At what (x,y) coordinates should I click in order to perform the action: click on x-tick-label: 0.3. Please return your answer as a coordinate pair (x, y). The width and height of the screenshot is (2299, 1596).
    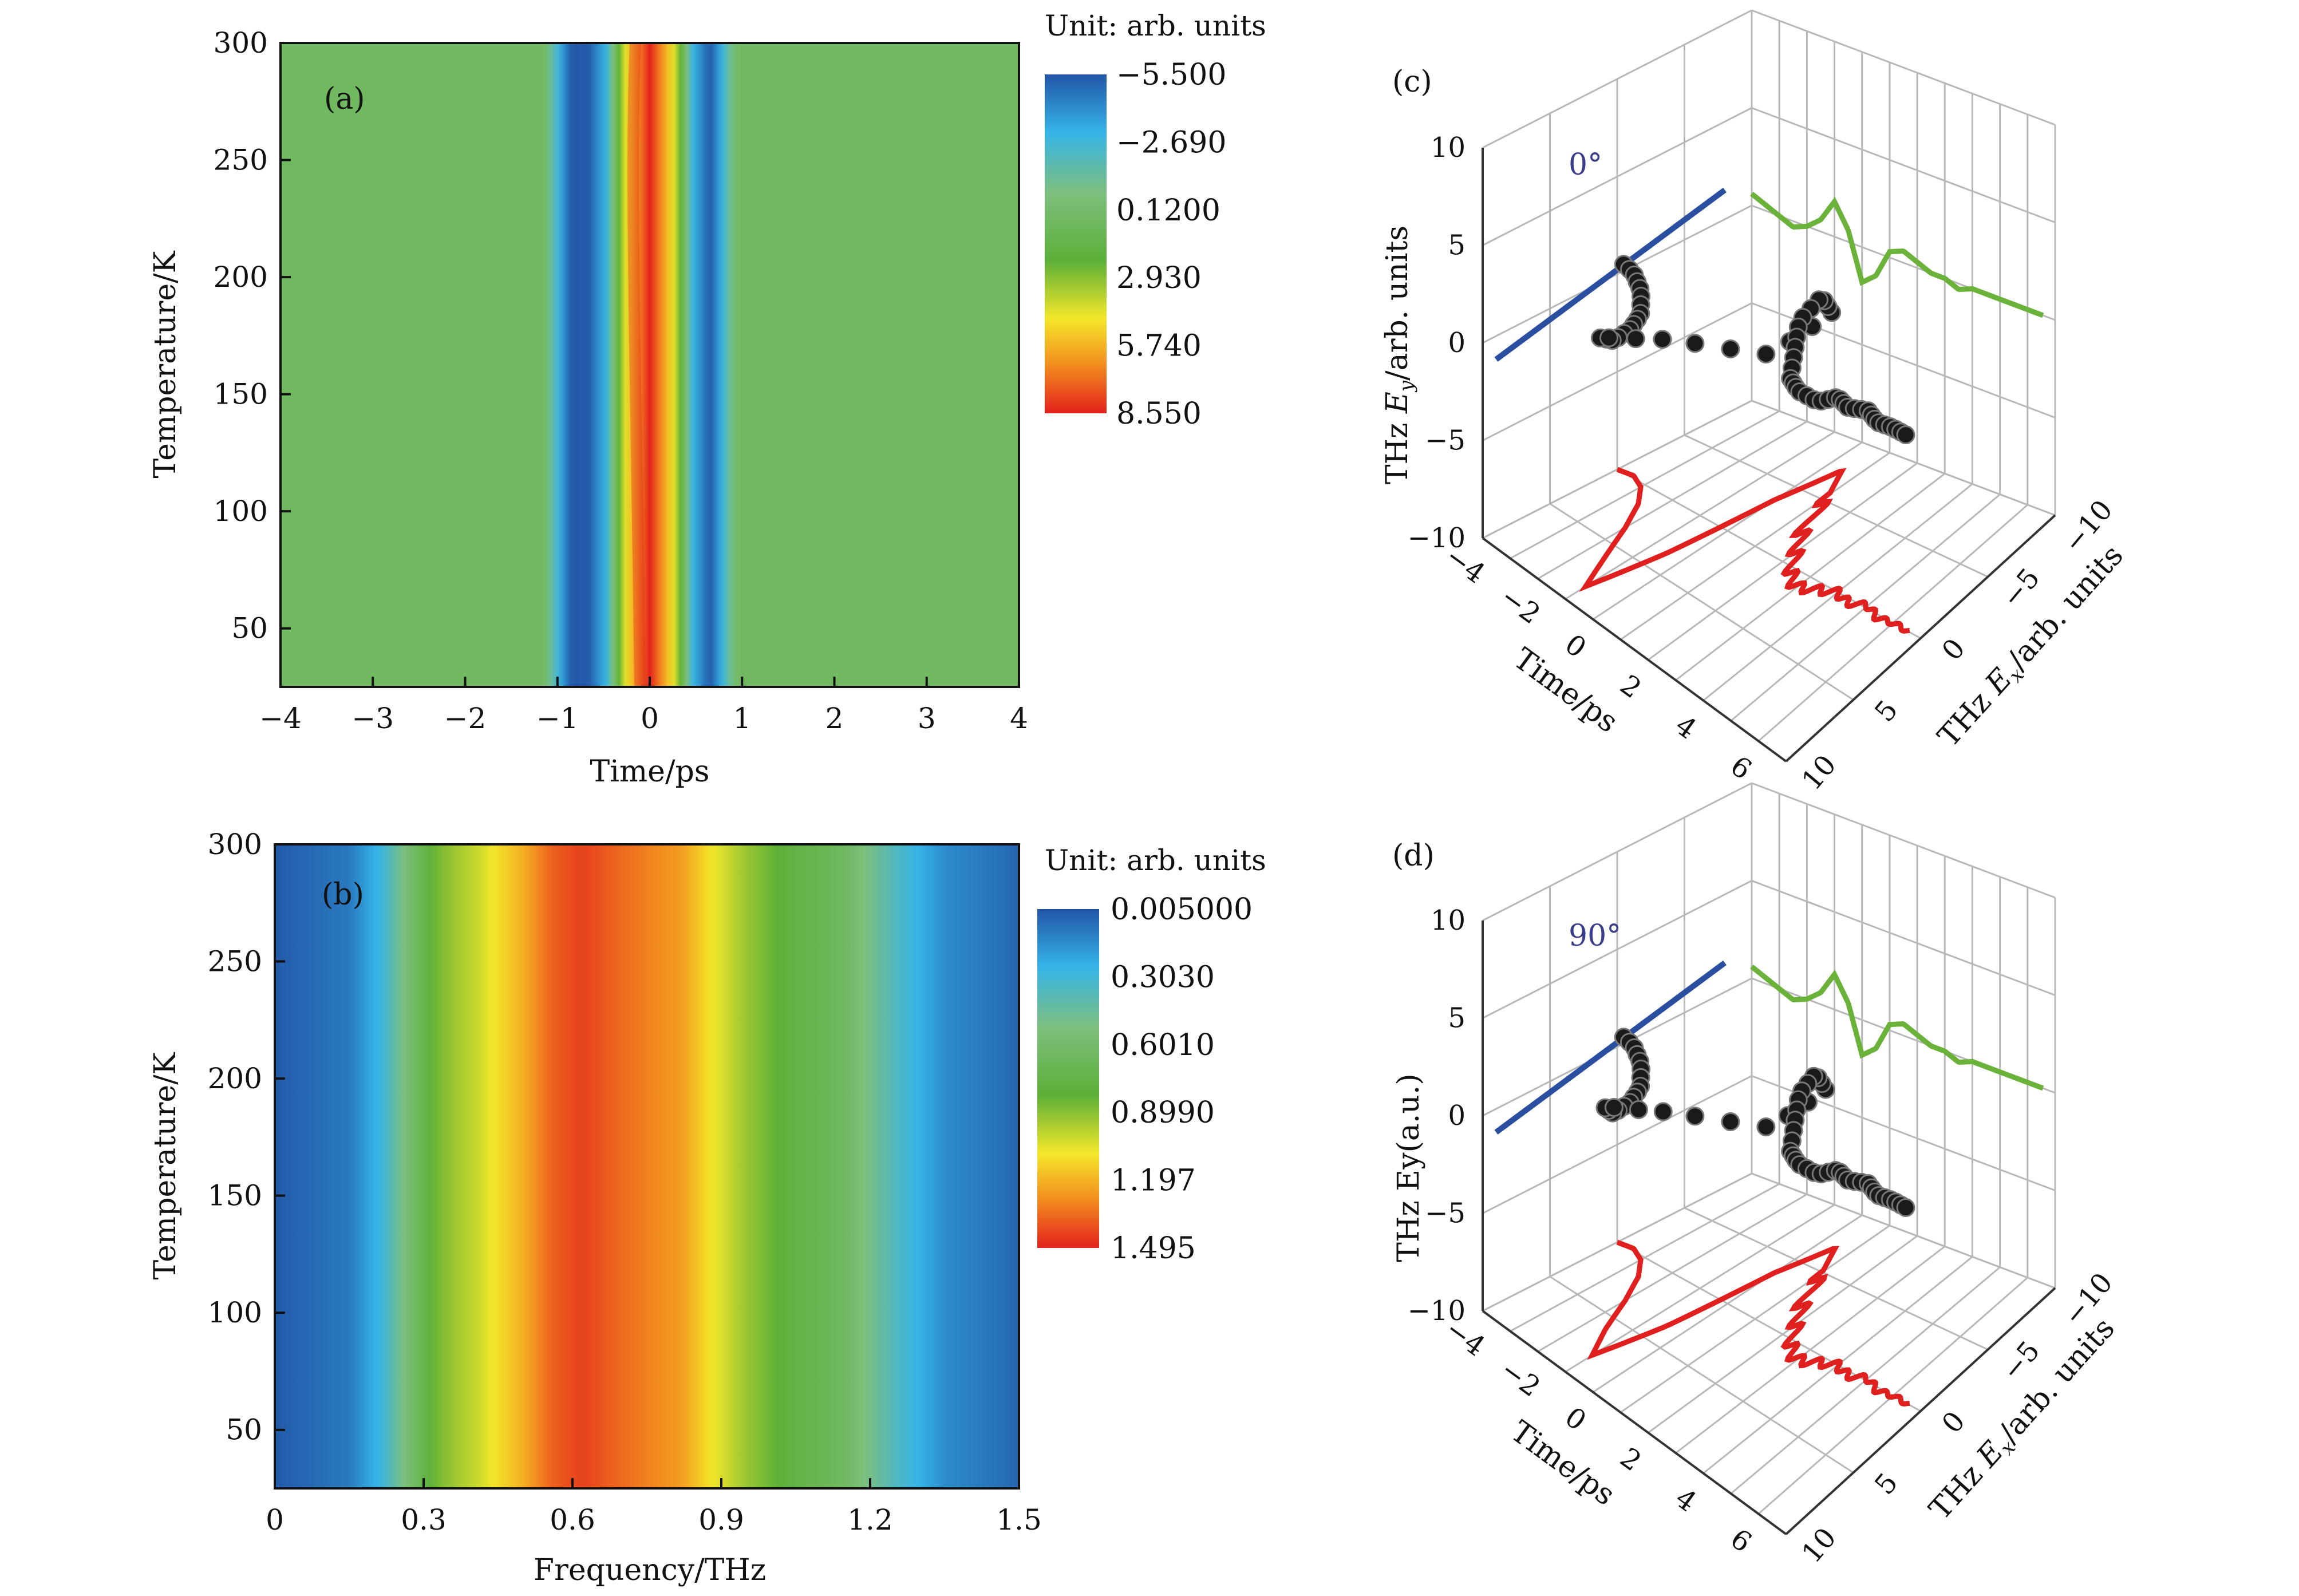
    Looking at the image, I should click on (424, 1520).